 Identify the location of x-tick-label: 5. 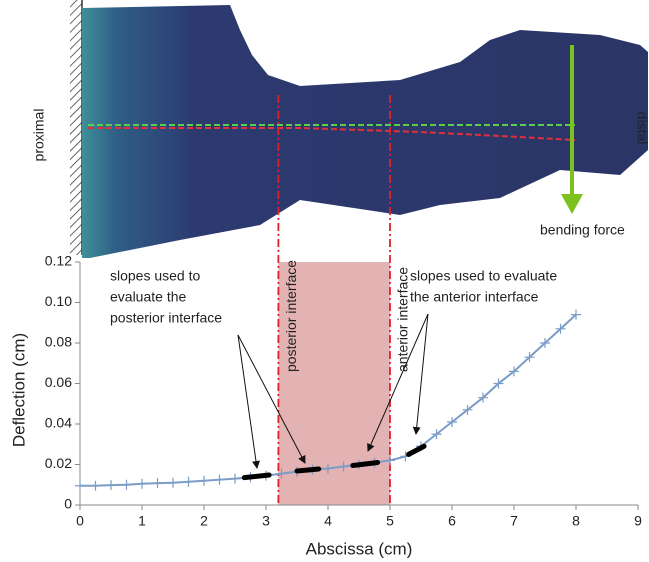
(390, 521).